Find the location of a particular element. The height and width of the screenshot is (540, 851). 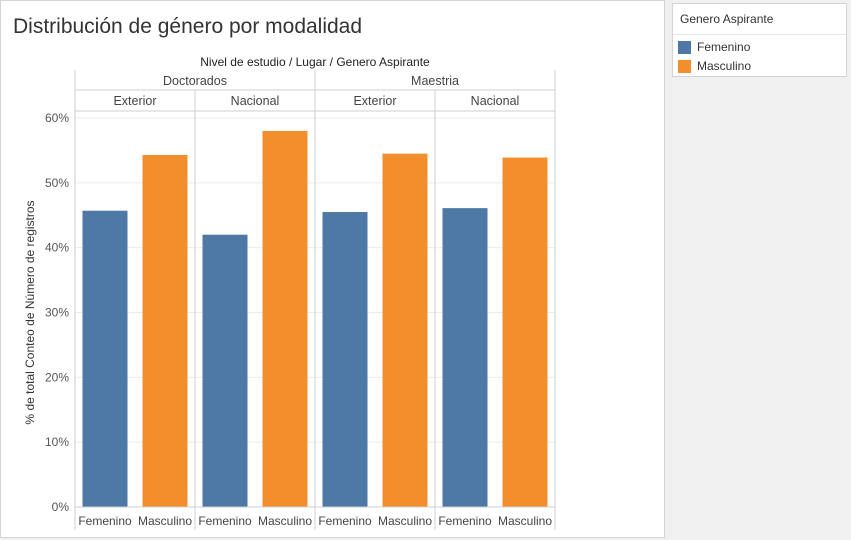

legend-divider is located at coordinates (759, 34).